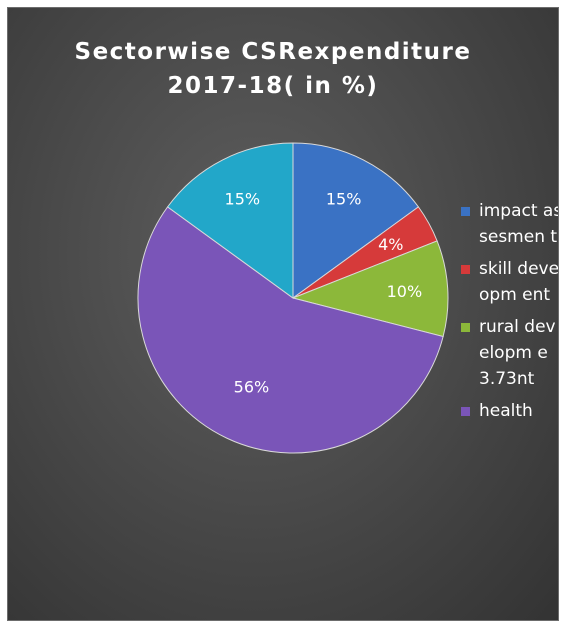  I want to click on pie-data-label-3: 56%, so click(252, 386).